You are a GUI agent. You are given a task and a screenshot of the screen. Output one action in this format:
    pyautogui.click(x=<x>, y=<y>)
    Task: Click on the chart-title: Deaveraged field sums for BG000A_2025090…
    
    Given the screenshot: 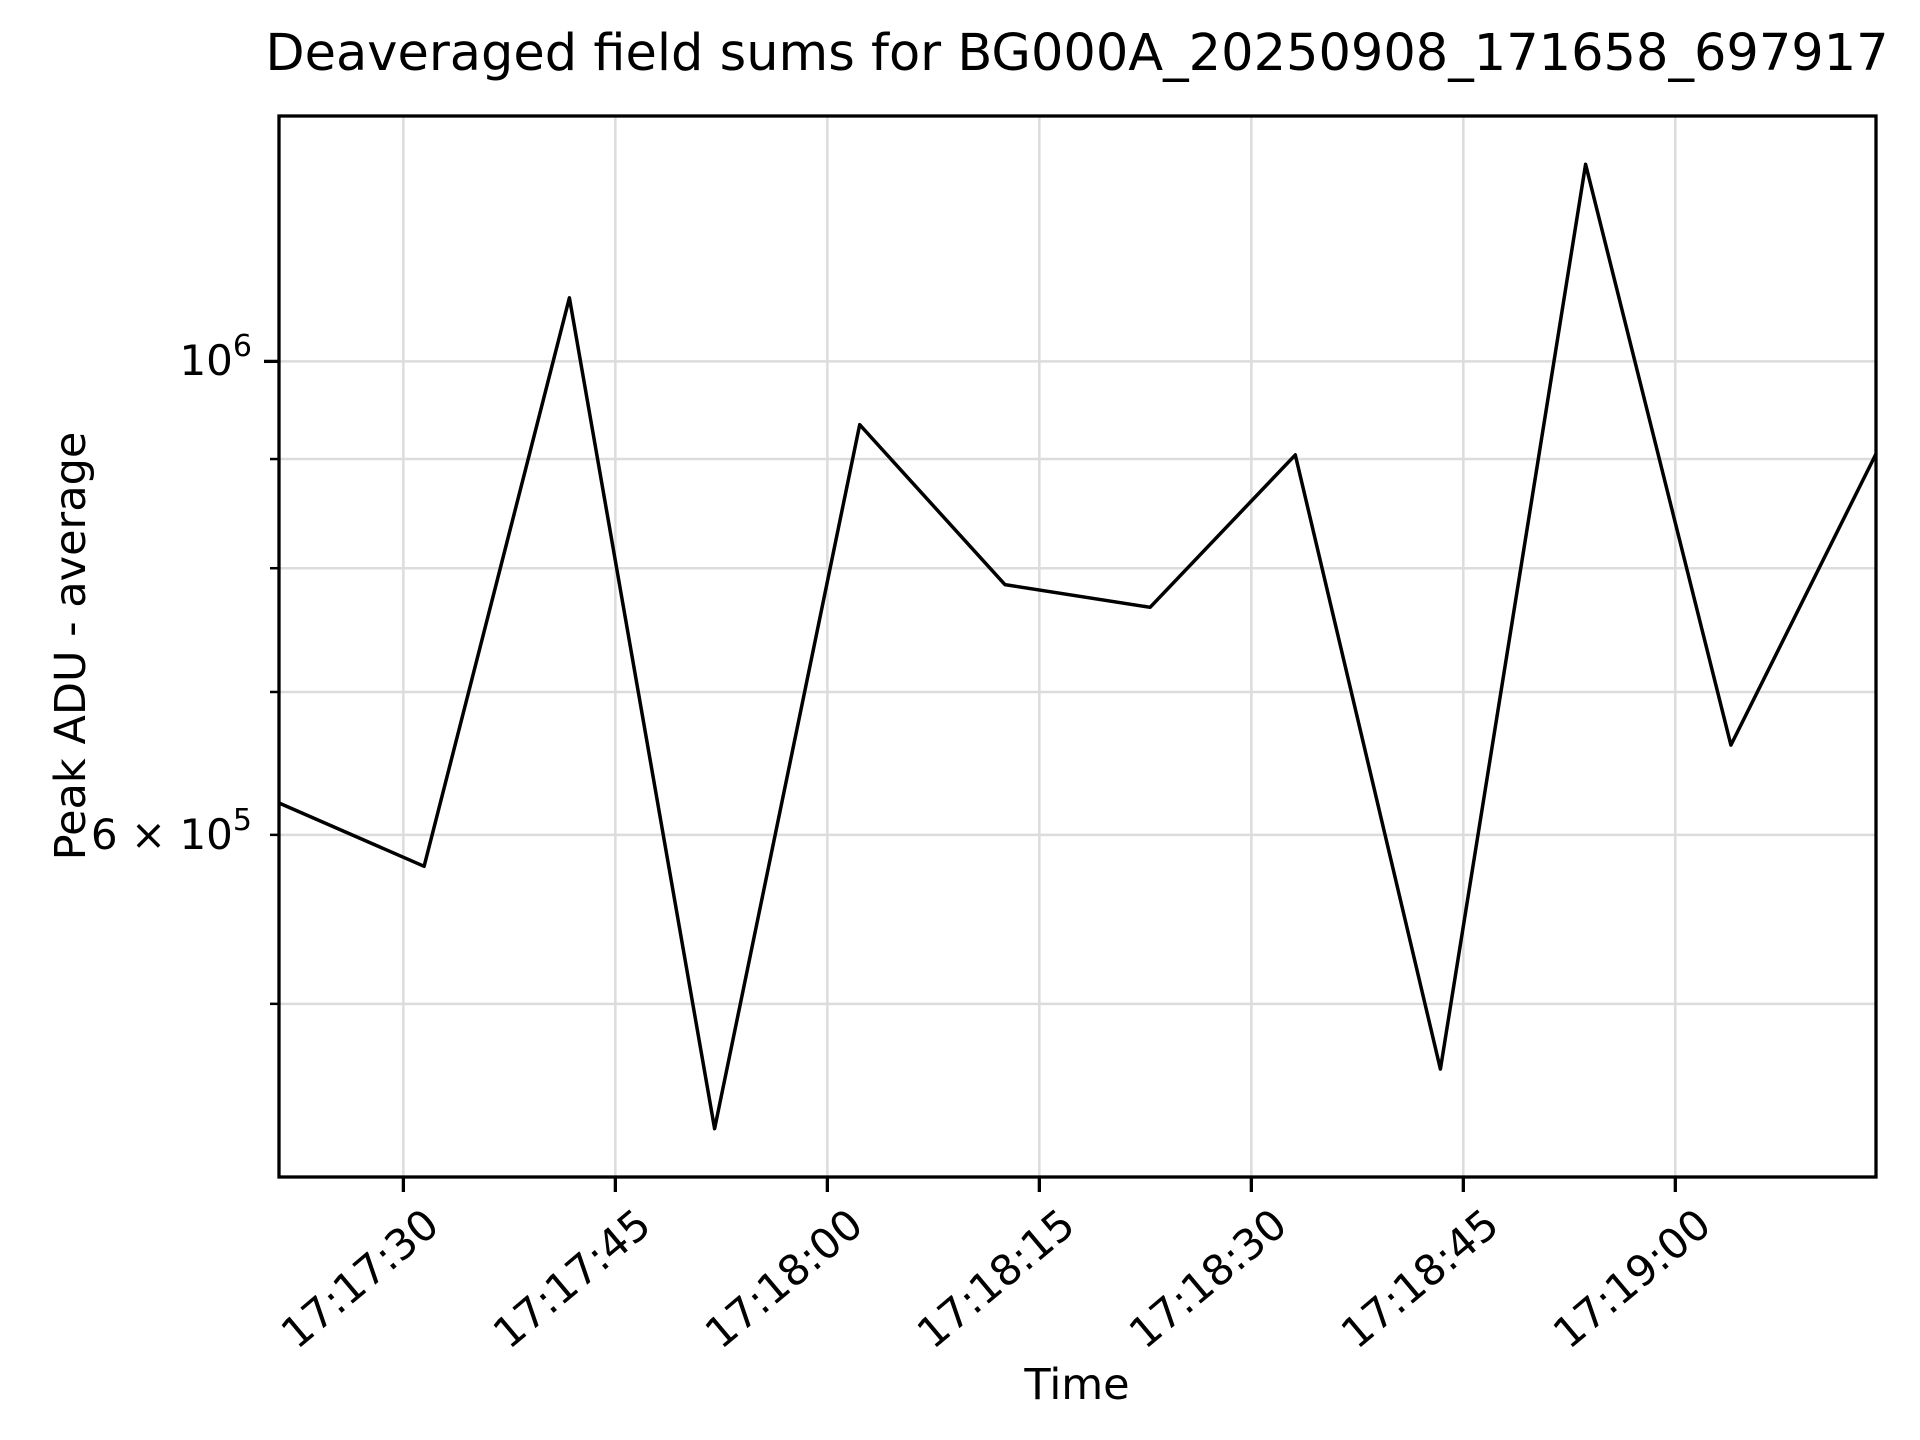 What is the action you would take?
    pyautogui.click(x=1077, y=53)
    